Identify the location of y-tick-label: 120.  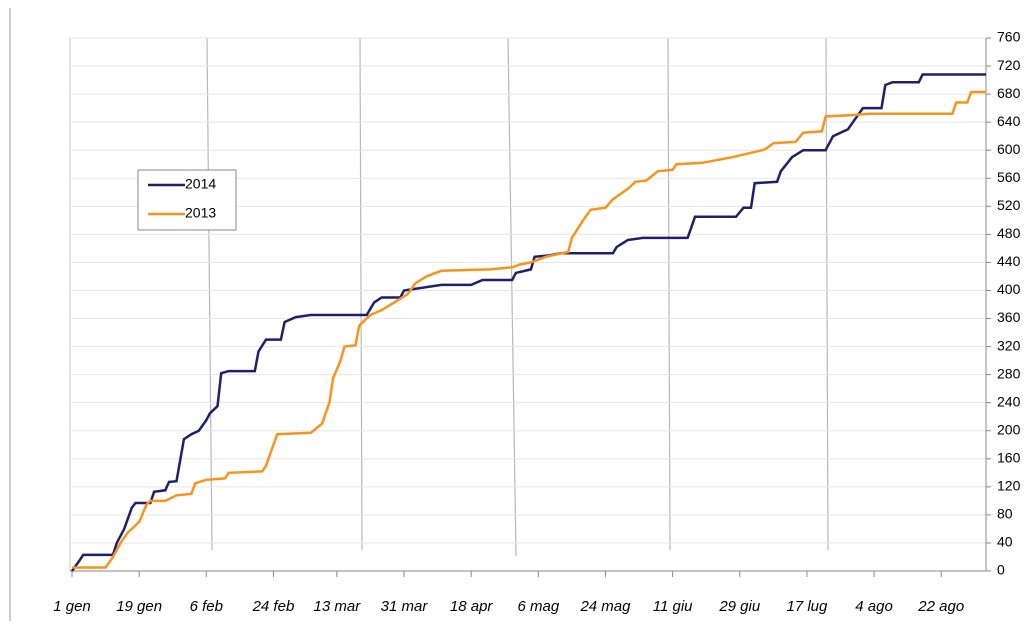
(1009, 486).